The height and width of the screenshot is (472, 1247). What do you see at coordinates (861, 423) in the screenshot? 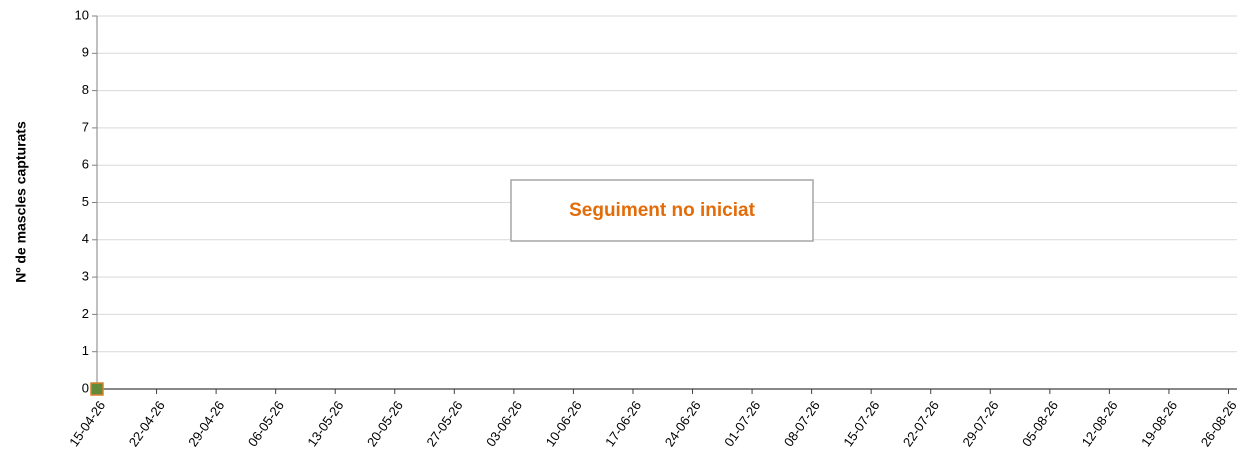
I see `x-tick-label: 15-07-26` at bounding box center [861, 423].